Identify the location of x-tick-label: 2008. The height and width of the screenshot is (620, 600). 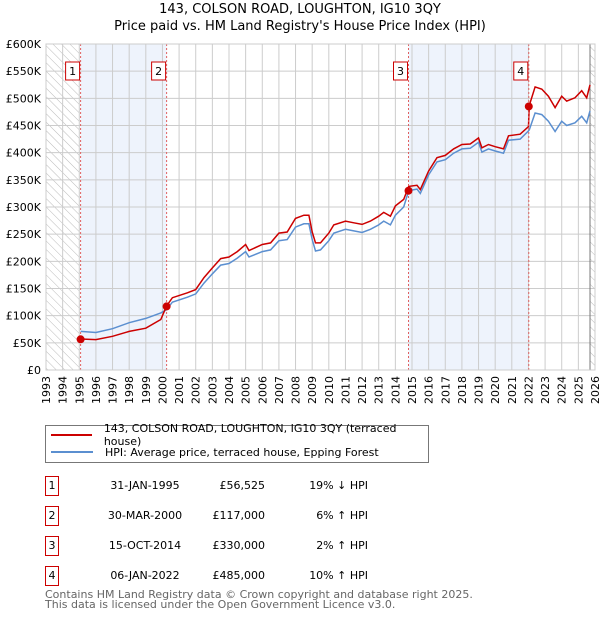
(296, 390).